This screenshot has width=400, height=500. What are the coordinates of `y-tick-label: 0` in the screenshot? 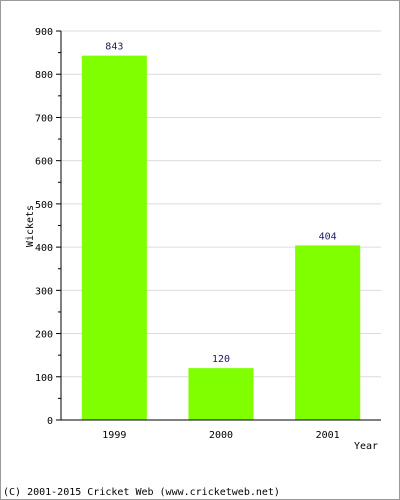 It's located at (50, 421).